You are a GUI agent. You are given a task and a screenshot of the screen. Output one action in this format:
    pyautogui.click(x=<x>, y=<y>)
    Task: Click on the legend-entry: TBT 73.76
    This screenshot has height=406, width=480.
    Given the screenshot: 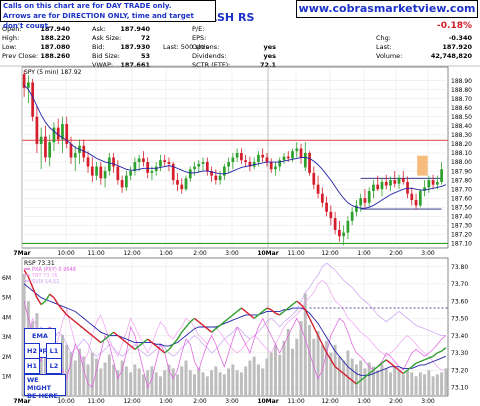 What is the action you would take?
    pyautogui.click(x=44, y=276)
    